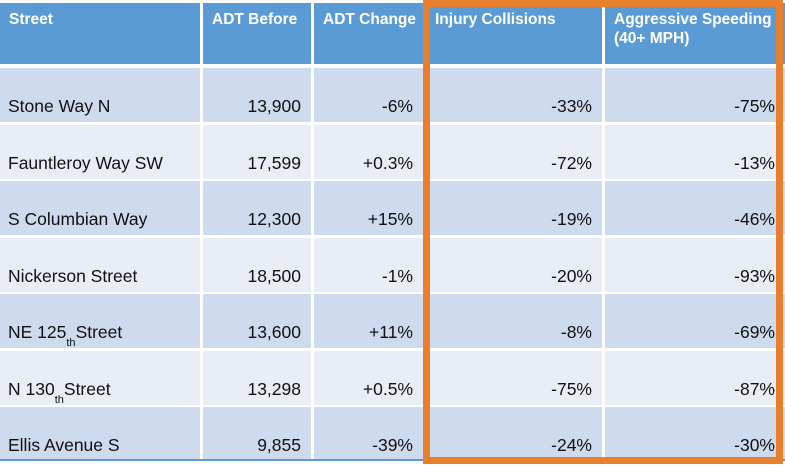  What do you see at coordinates (257, 377) in the screenshot?
I see `adt-before-cell: 13,298` at bounding box center [257, 377].